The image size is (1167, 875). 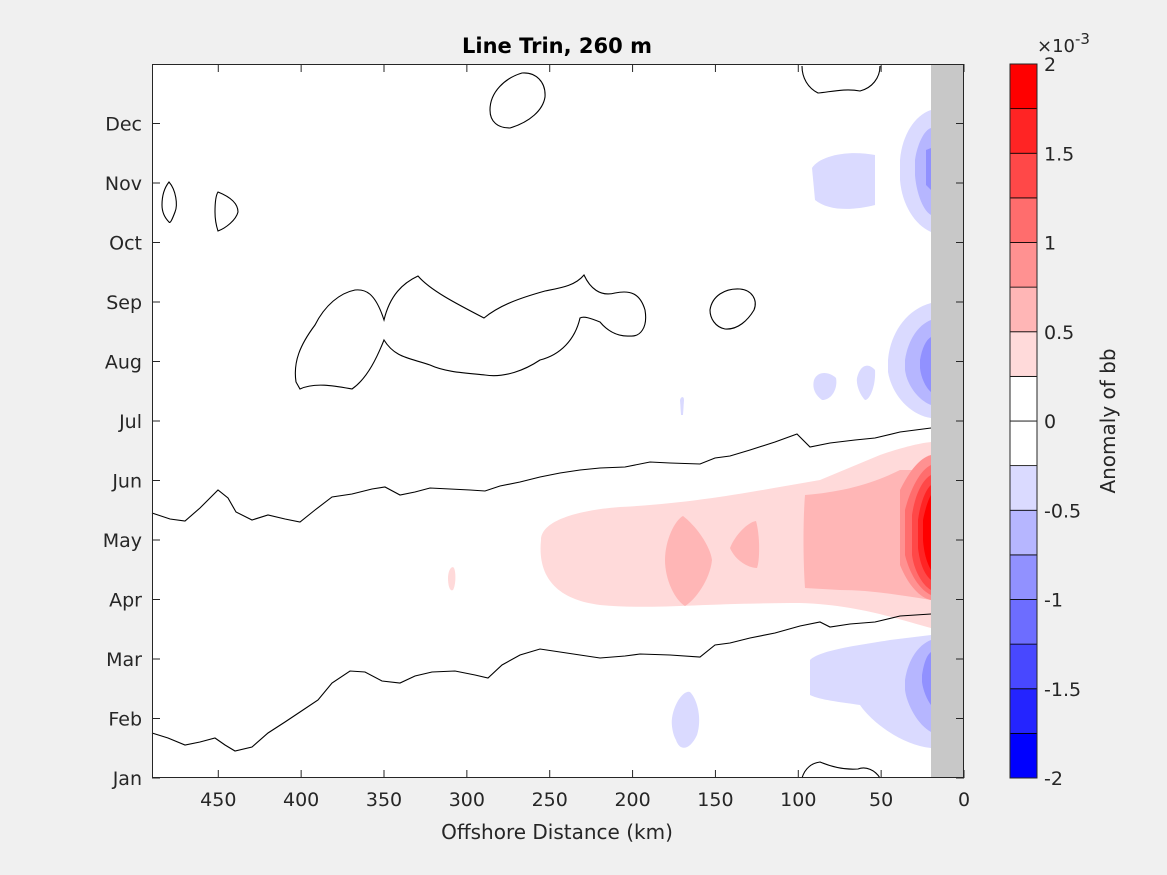 What do you see at coordinates (452, 579) in the screenshot?
I see `positive-anomaly-0.25` at bounding box center [452, 579].